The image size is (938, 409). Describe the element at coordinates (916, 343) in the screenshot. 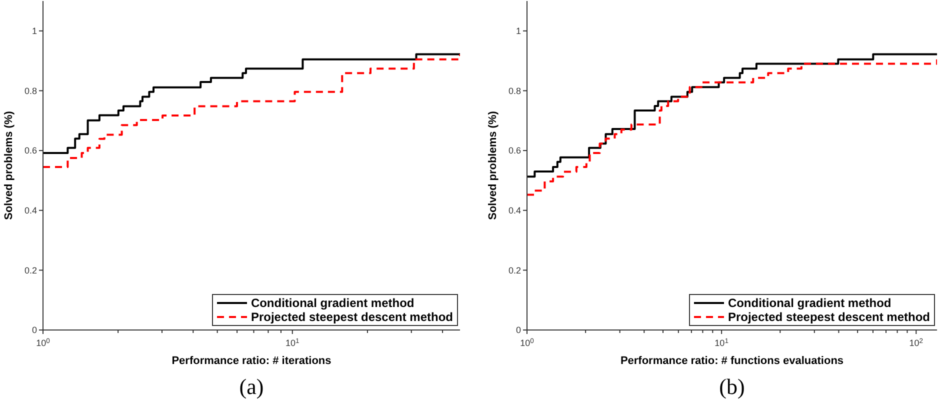

I see `x-tick-label: 10$^{2}$` at that location.